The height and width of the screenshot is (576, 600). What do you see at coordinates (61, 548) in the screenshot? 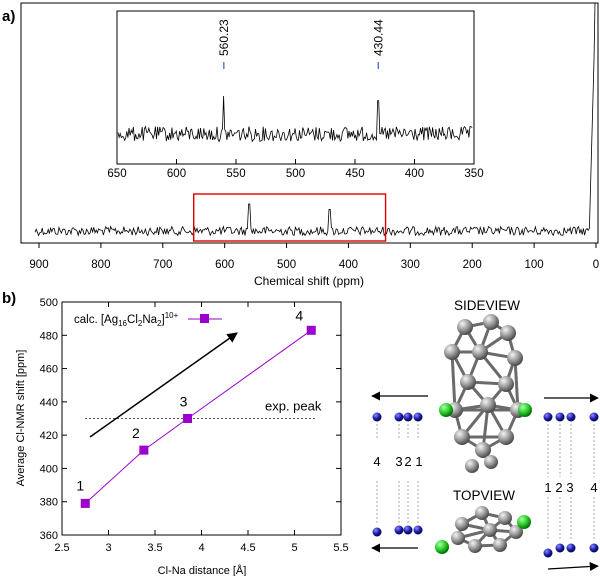
I see `x-tick-label: 2.5` at bounding box center [61, 548].